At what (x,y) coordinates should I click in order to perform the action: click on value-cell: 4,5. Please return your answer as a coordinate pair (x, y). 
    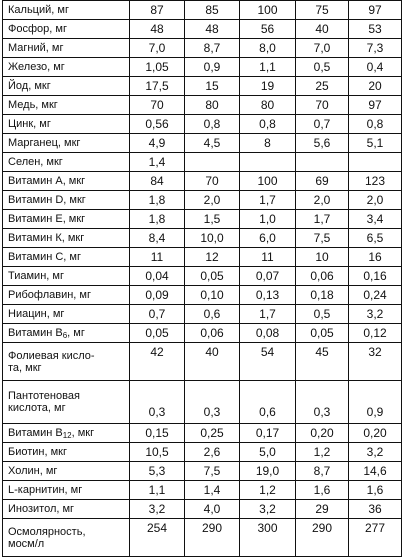
    Looking at the image, I should click on (212, 143).